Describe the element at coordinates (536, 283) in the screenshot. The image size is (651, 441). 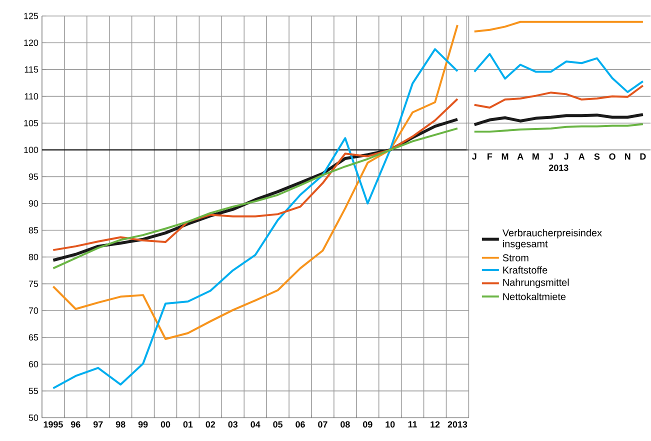
I see `legend-label: Nahrungsmittel` at that location.